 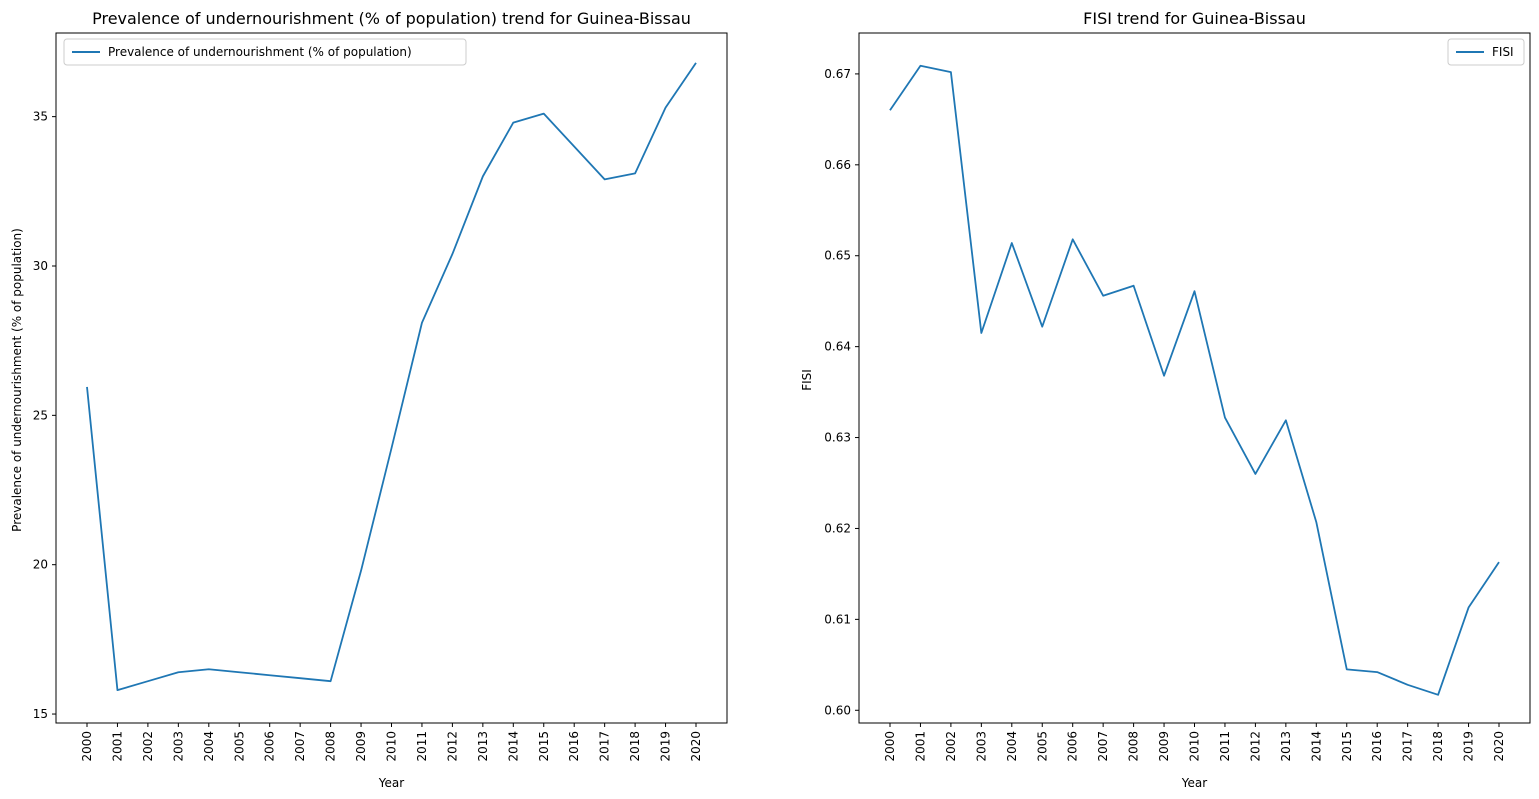 What do you see at coordinates (837, 619) in the screenshot?
I see `y-tick-label: 0.61` at bounding box center [837, 619].